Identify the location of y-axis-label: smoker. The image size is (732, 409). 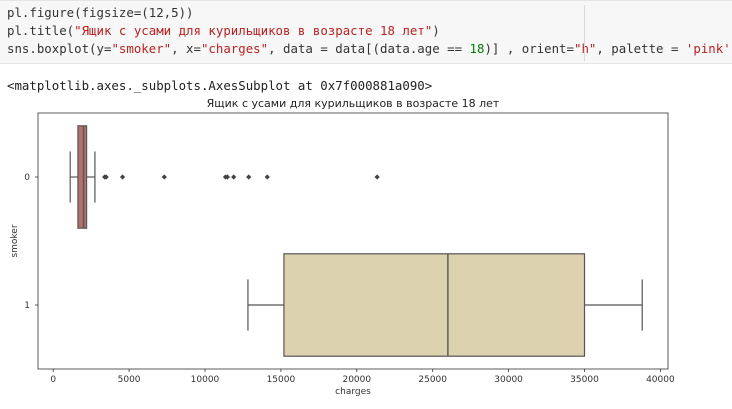
(15, 240).